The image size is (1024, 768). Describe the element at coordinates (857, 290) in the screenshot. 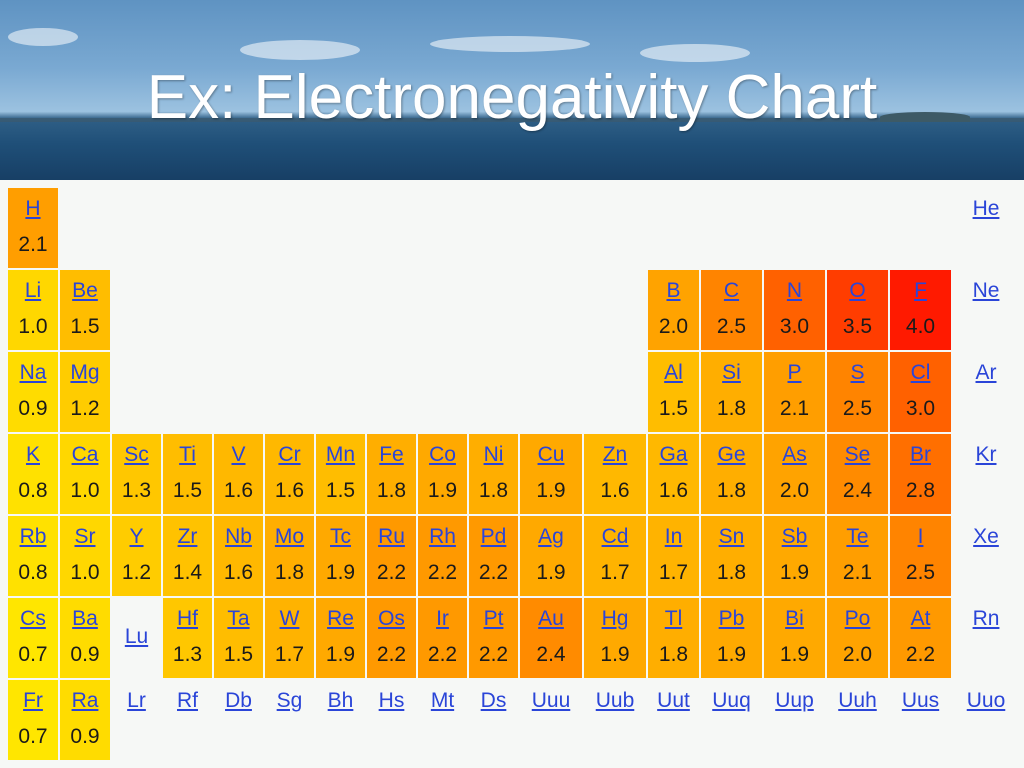

I see `element-symbol-link: O` at that location.